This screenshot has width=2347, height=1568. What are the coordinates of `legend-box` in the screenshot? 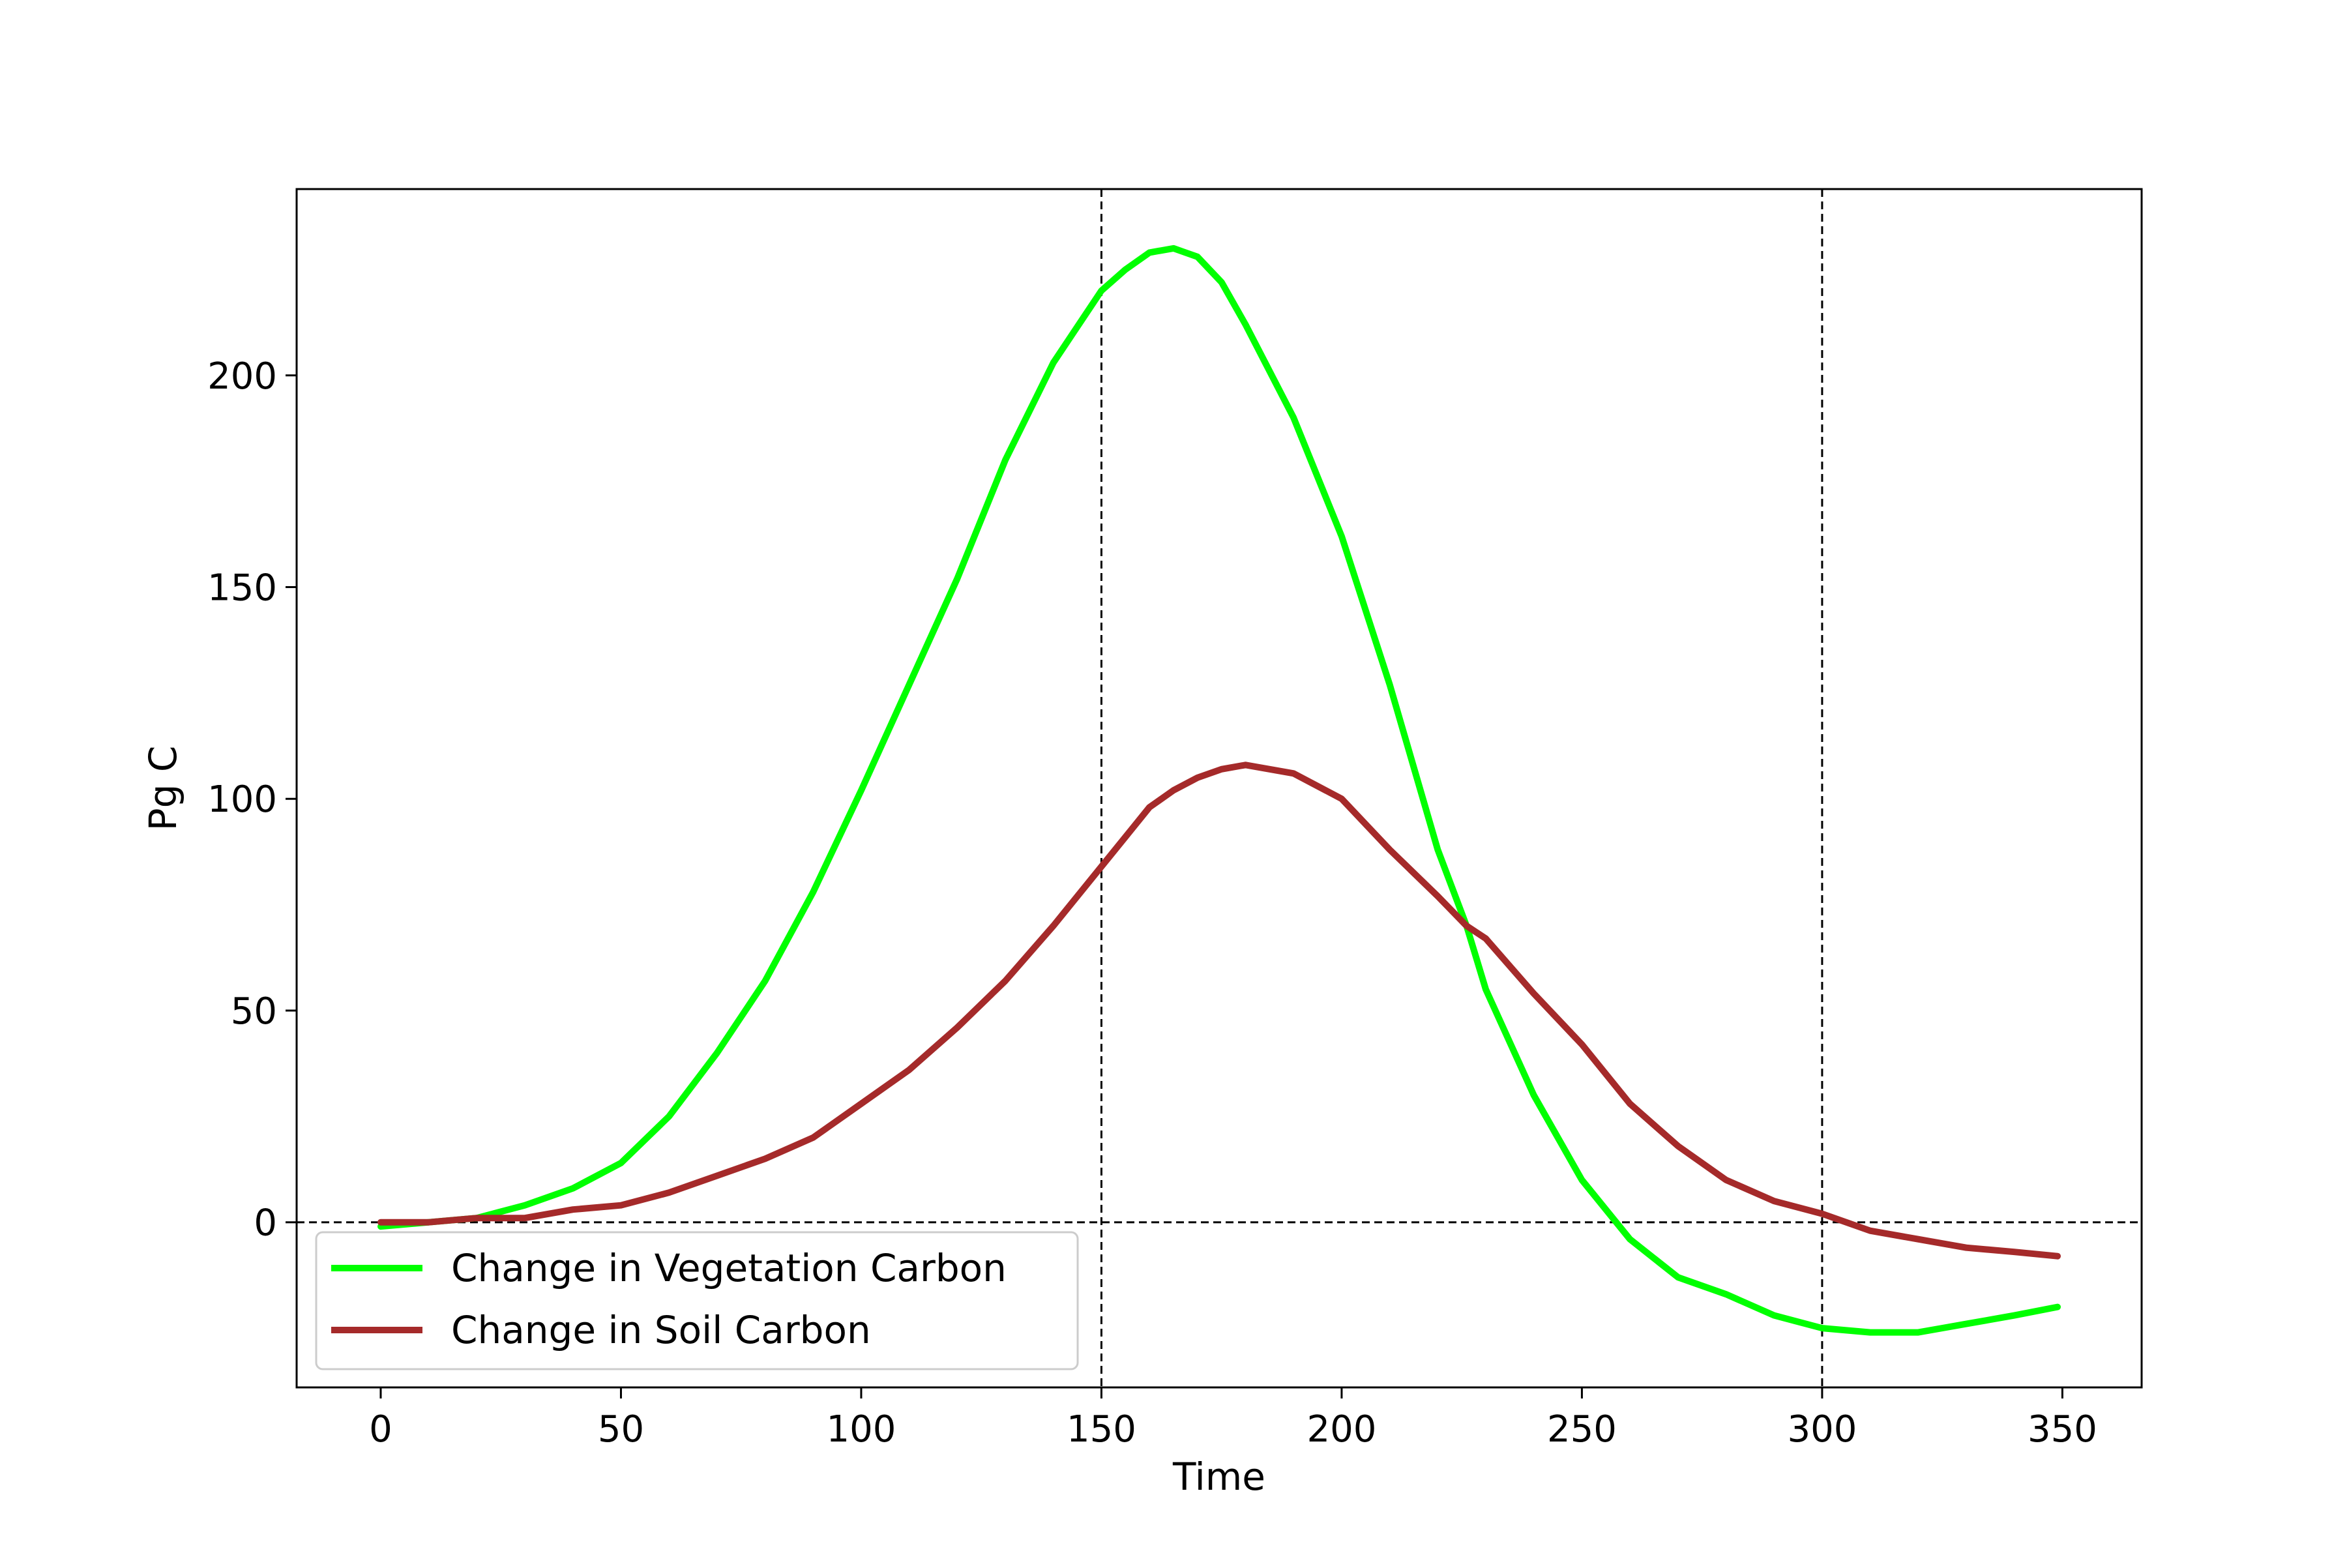 It's located at (697, 1300).